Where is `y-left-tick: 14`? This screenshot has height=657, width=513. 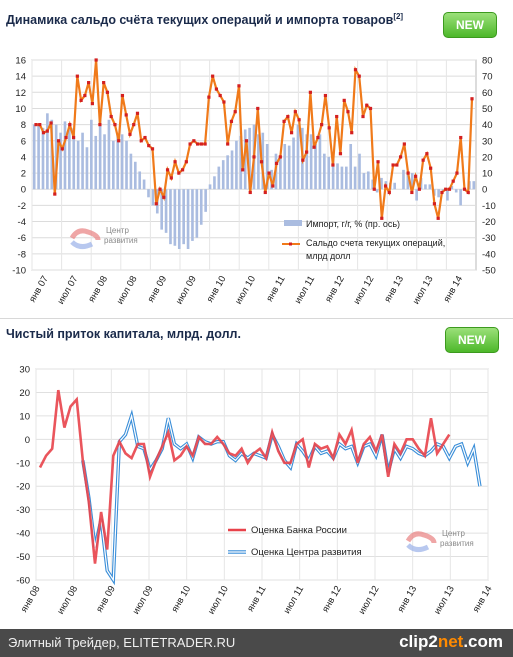 y-left-tick: 14 is located at coordinates (20, 77).